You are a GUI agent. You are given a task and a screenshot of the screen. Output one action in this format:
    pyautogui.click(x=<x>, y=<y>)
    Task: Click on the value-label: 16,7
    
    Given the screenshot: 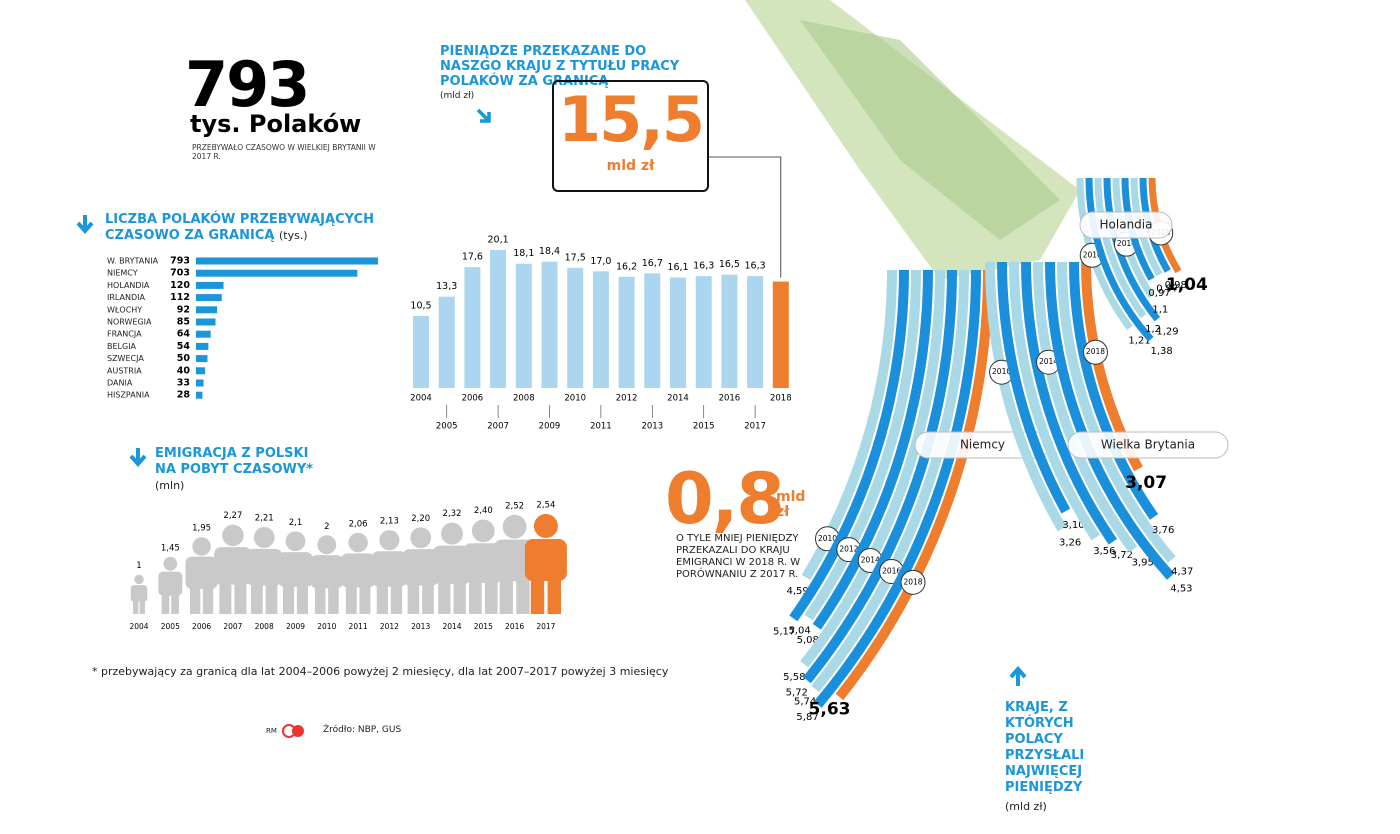 What is the action you would take?
    pyautogui.click(x=652, y=263)
    